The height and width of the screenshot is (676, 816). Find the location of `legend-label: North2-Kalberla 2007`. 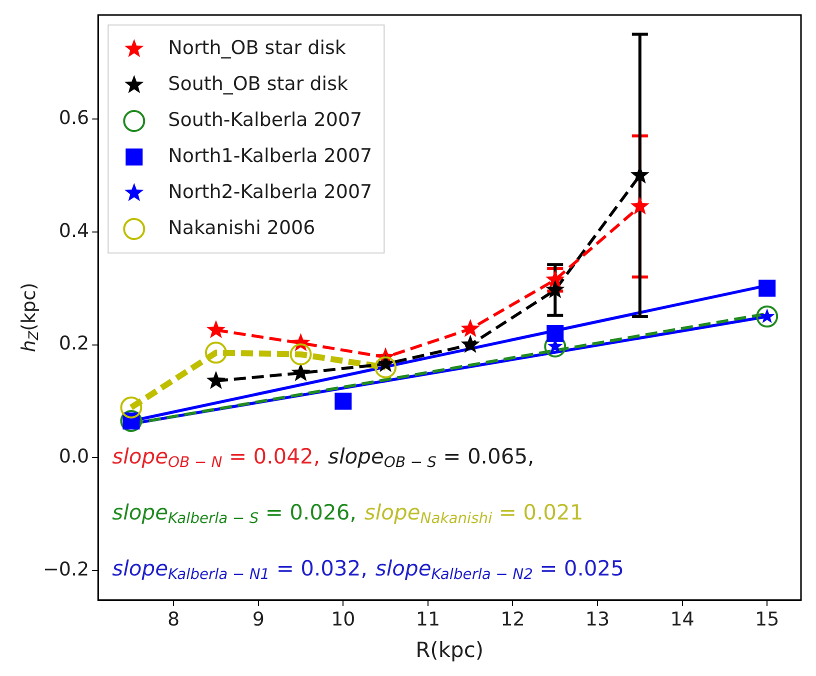

legend-label: North2-Kalberla 2007 is located at coordinates (270, 191).